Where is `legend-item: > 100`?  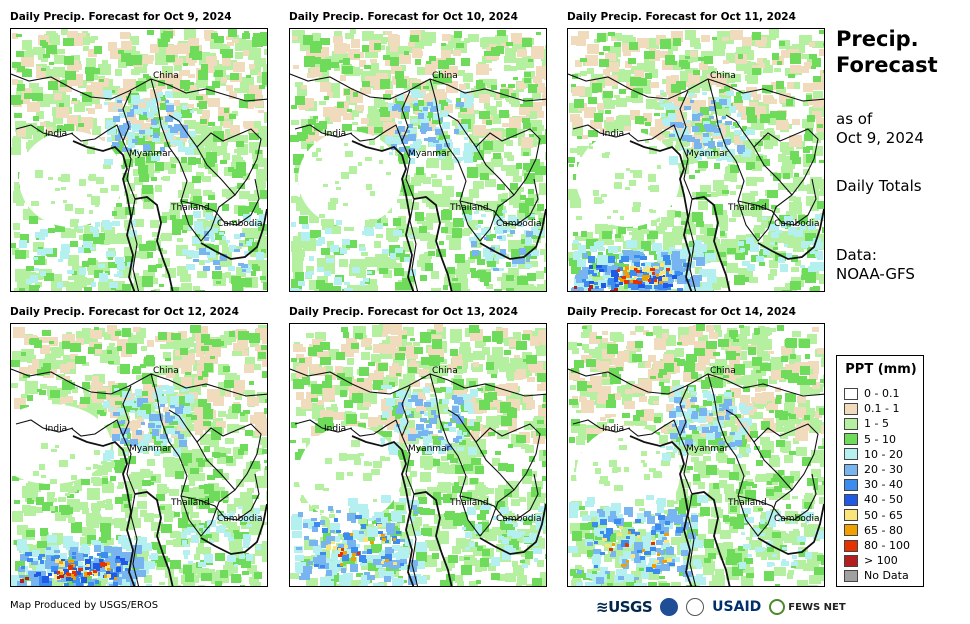
legend-item: > 100 is located at coordinates (871, 560).